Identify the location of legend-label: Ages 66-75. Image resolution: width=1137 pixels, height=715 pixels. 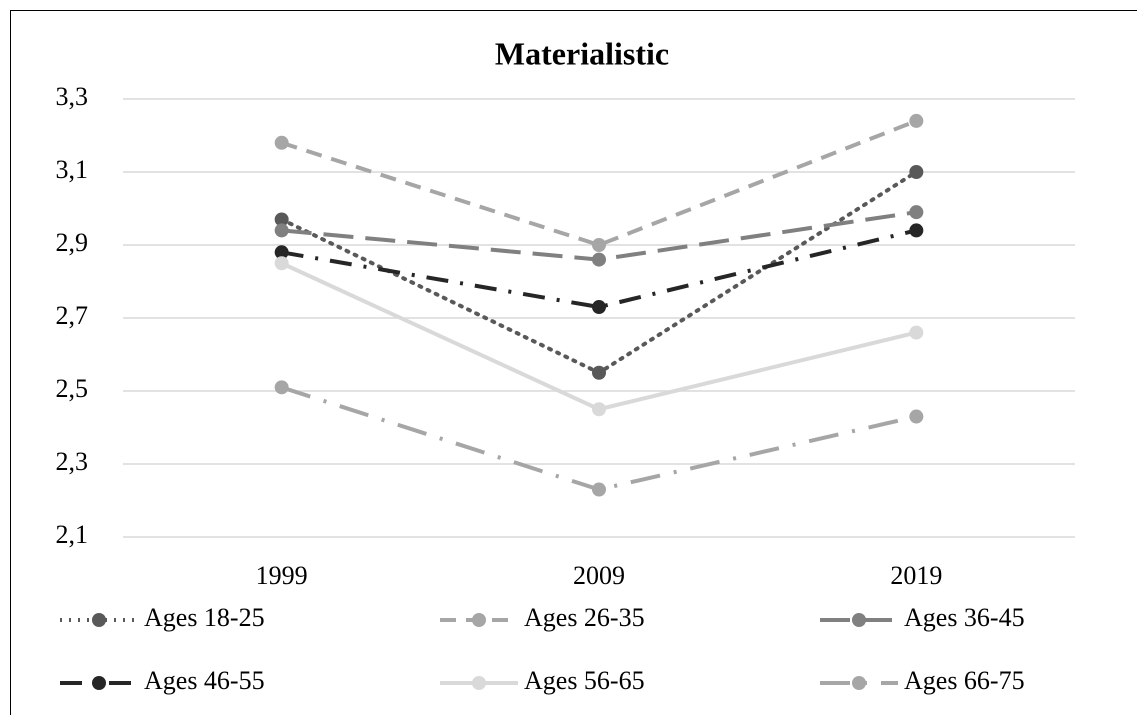
(964, 680).